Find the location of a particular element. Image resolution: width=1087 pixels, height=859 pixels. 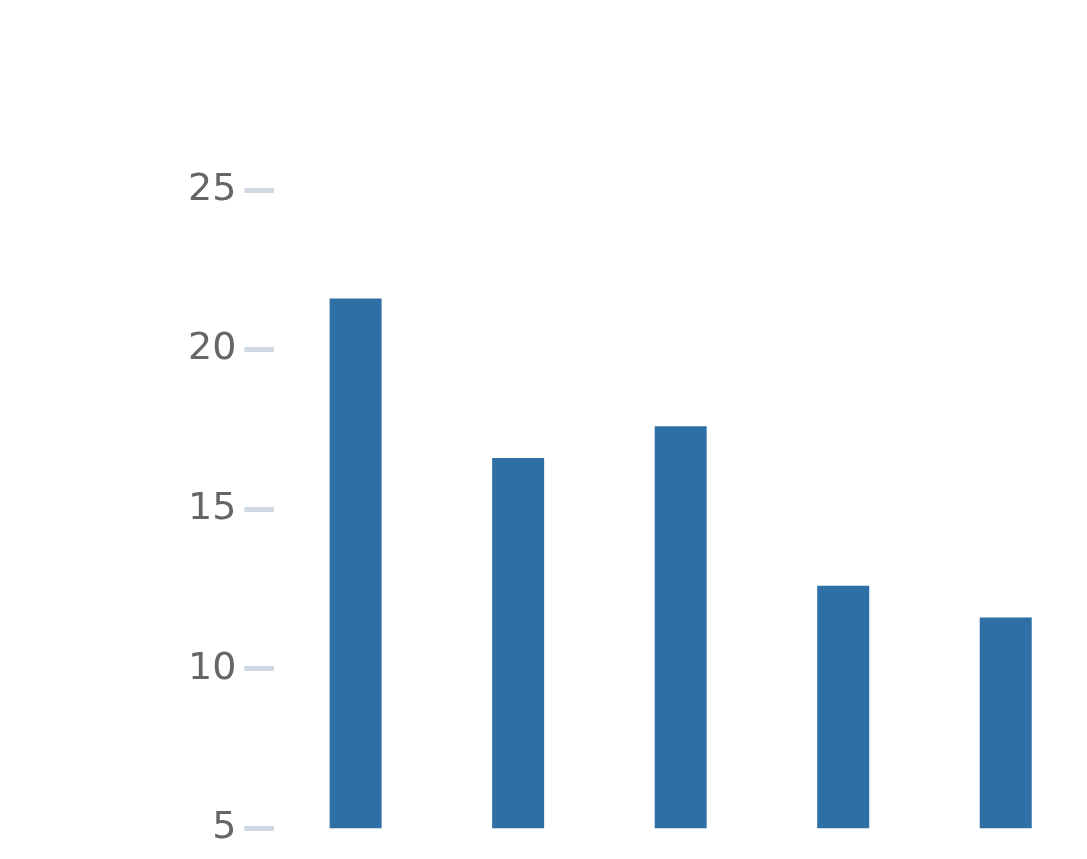

y-tick-label: 25 is located at coordinates (212, 186).